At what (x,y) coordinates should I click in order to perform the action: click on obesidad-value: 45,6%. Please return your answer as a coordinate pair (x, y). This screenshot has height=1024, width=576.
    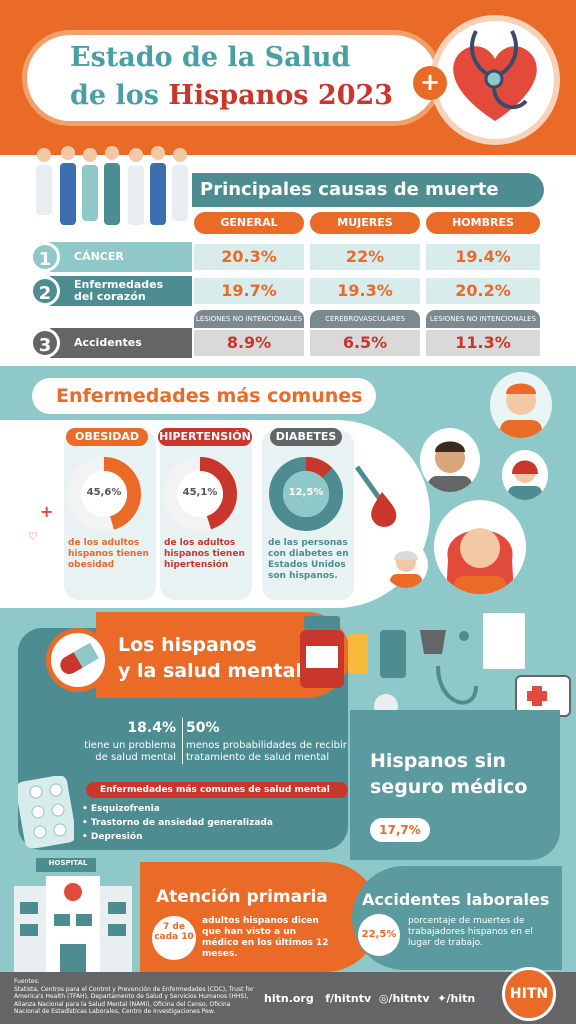
    Looking at the image, I should click on (104, 492).